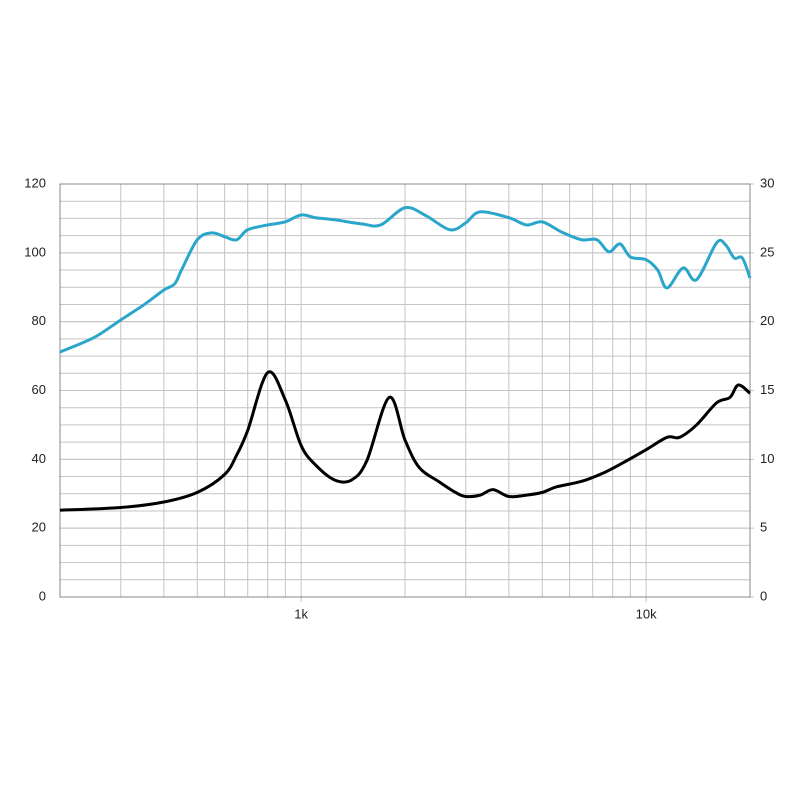  Describe the element at coordinates (35, 182) in the screenshot. I see `y-tick-label: 120` at that location.